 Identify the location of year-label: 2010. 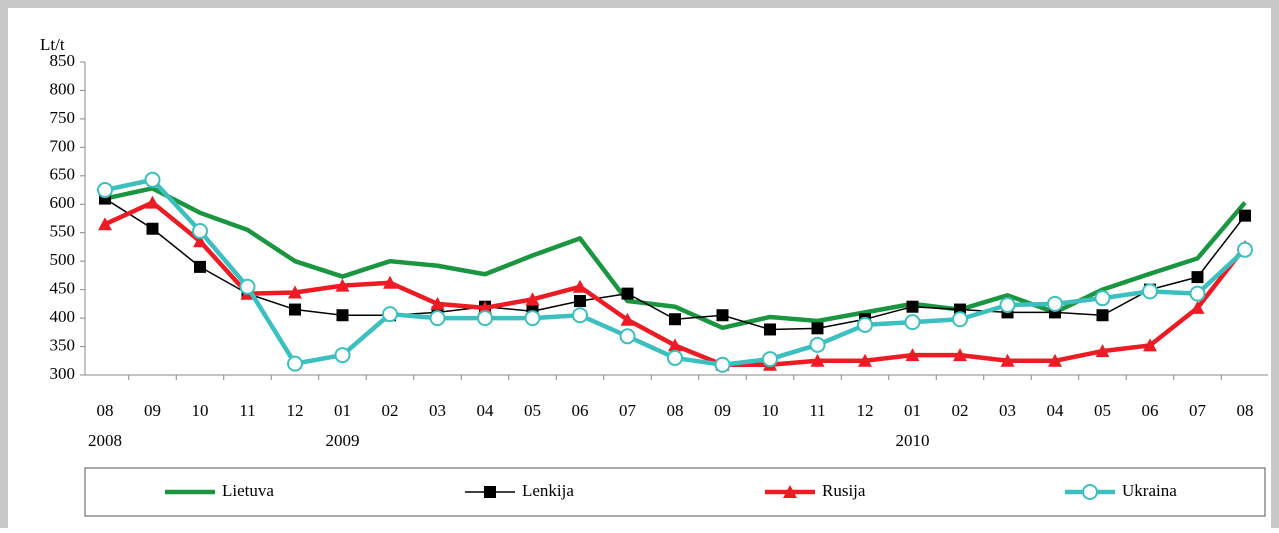
(913, 440).